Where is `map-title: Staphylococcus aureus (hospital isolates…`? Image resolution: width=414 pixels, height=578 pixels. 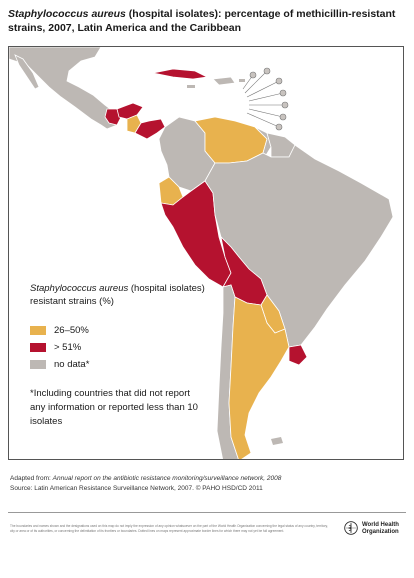 map-title: Staphylococcus aureus (hospital isolates… is located at coordinates (208, 21).